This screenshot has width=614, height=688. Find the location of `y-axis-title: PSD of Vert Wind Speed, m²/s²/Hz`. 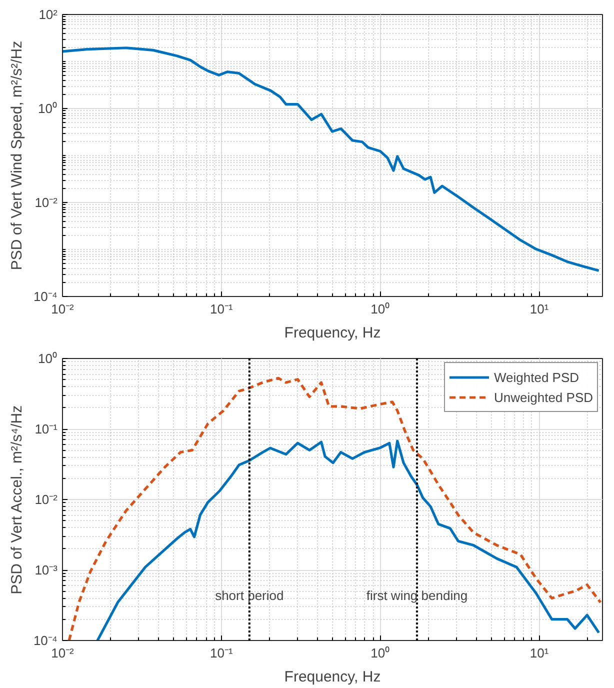

y-axis-title: PSD of Vert Wind Speed, m²/s²/Hz is located at coordinates (17, 155).